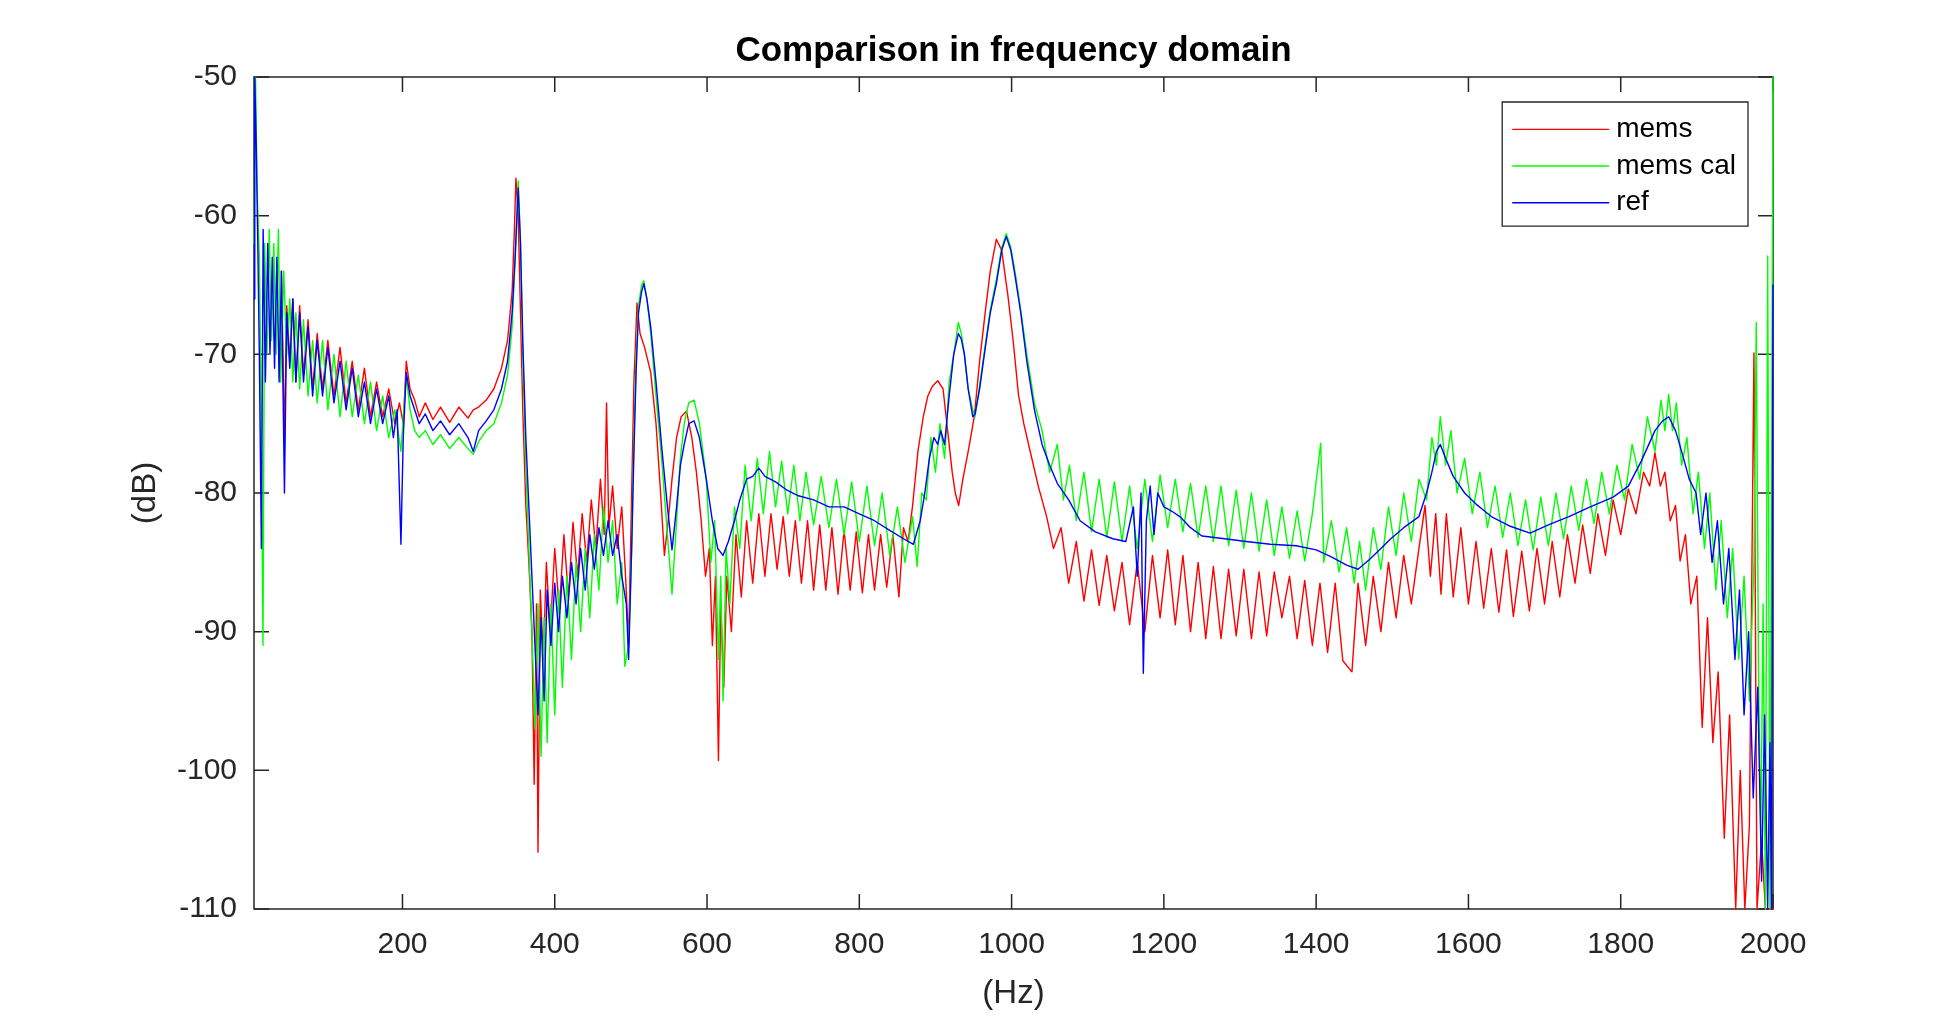  Describe the element at coordinates (402, 943) in the screenshot. I see `x-tick-label: 200` at that location.